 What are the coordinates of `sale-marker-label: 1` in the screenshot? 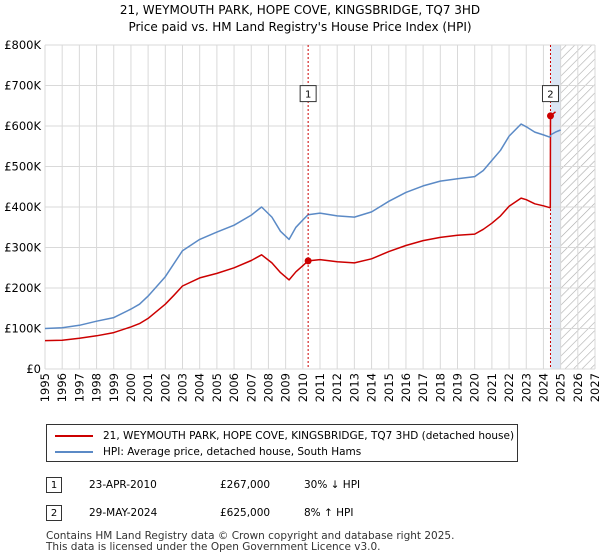 It's located at (308, 95).